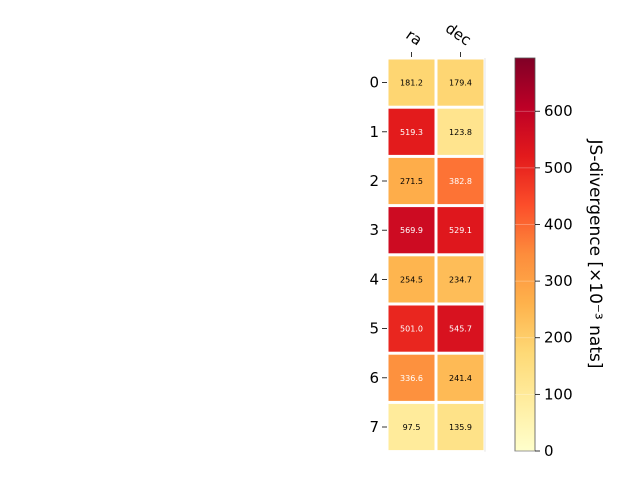  I want to click on cell-value-label: 123.8, so click(460, 132).